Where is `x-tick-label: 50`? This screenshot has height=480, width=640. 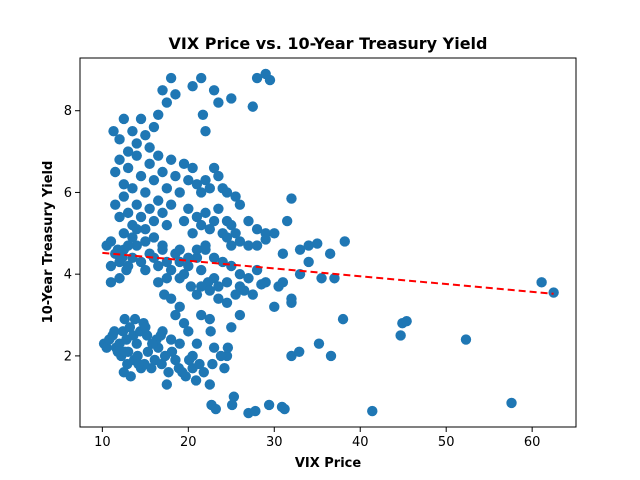
x-tick-label: 50 is located at coordinates (446, 442).